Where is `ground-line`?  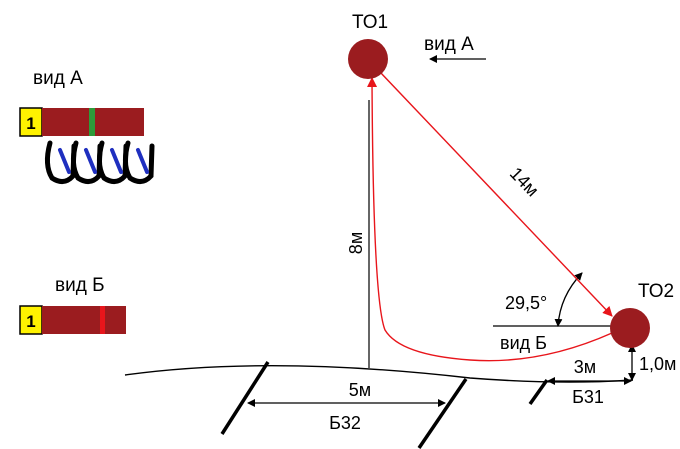 ground-line is located at coordinates (379, 374).